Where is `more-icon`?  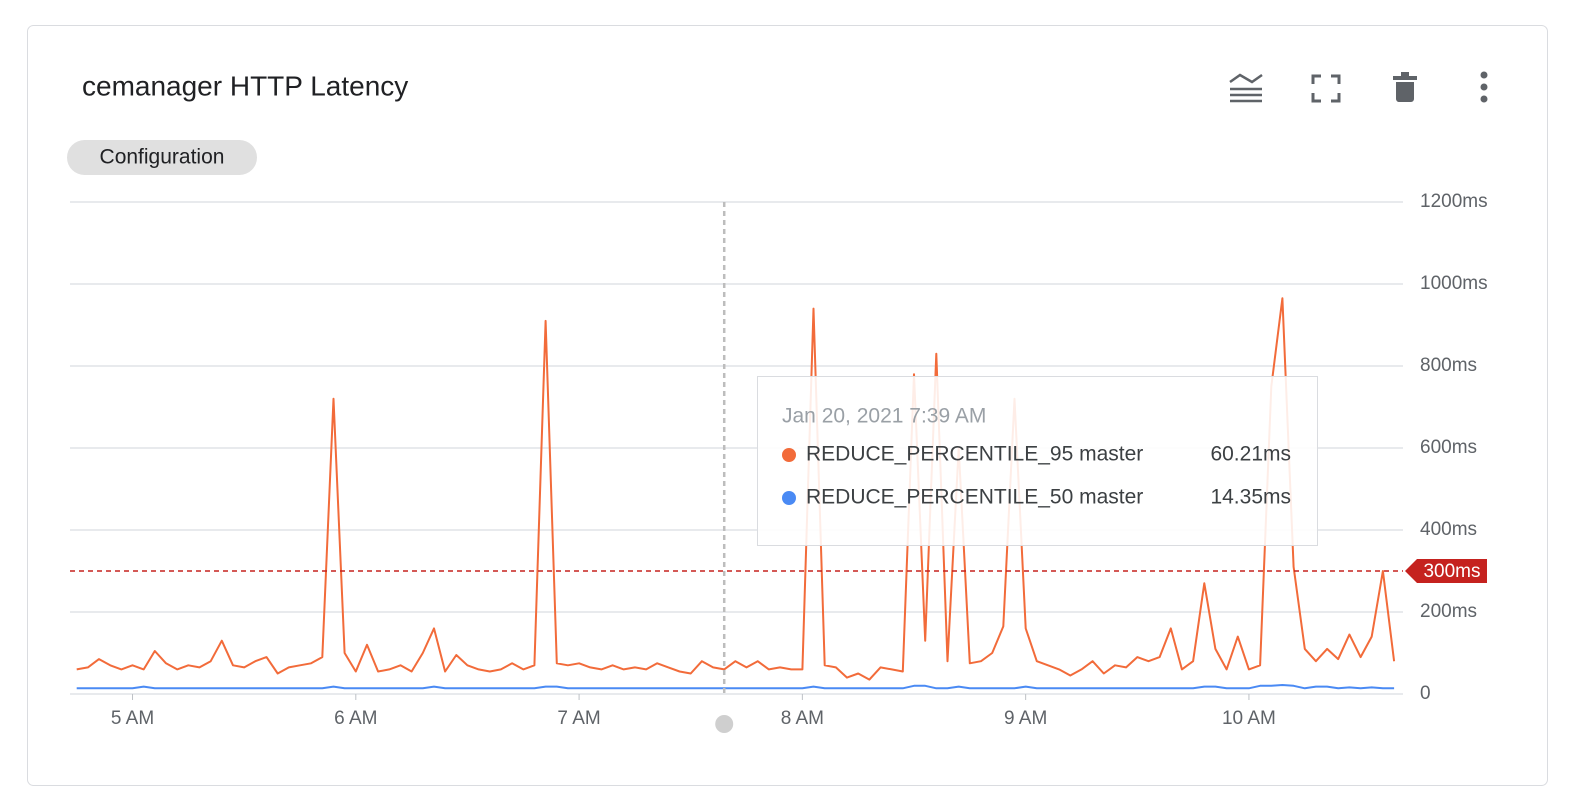 more-icon is located at coordinates (1484, 87).